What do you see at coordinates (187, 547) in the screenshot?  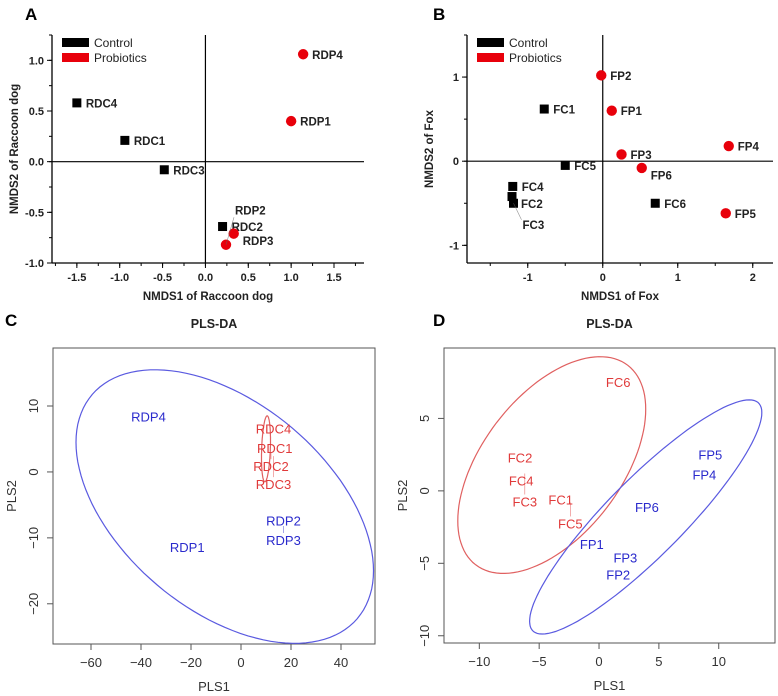 I see `sample-label-rdp1: RDP1` at bounding box center [187, 547].